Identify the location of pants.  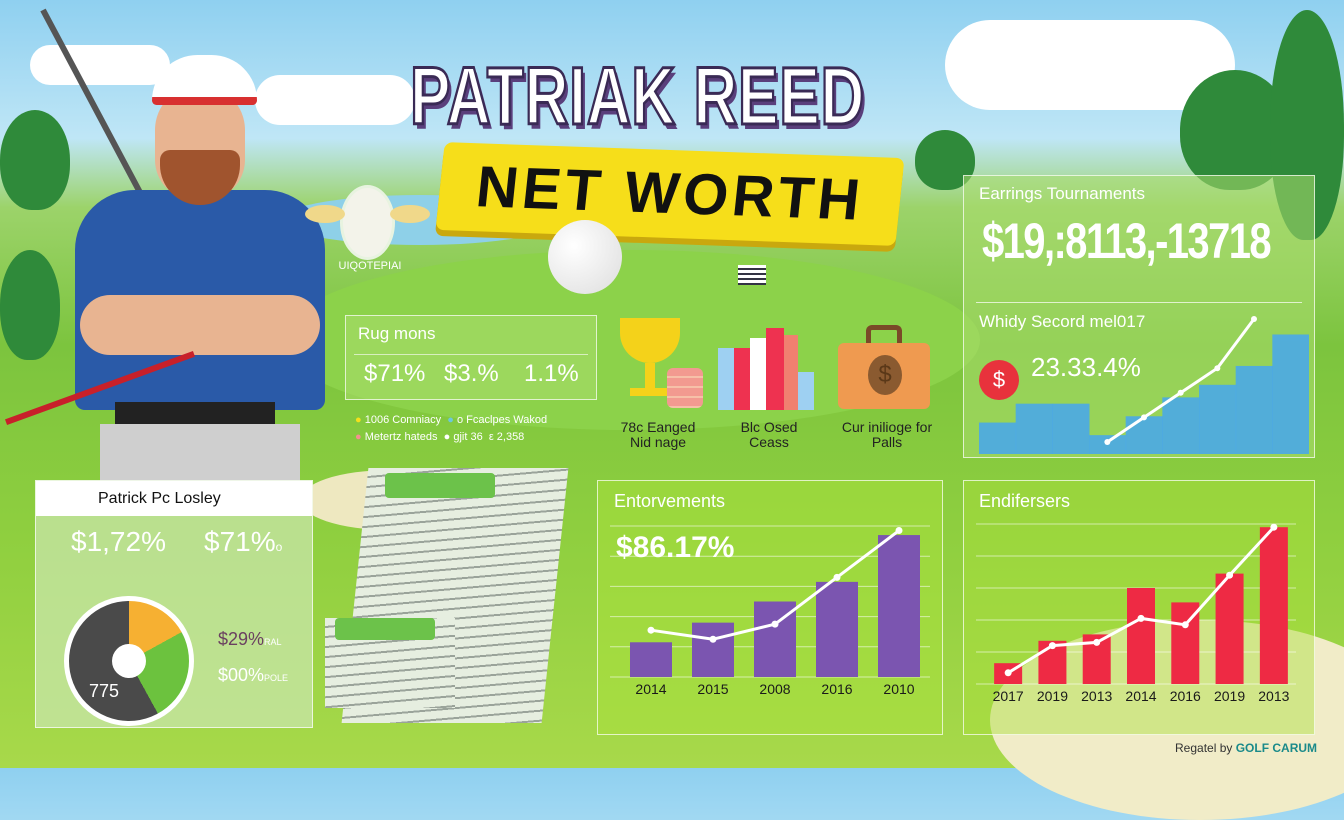
(200, 454).